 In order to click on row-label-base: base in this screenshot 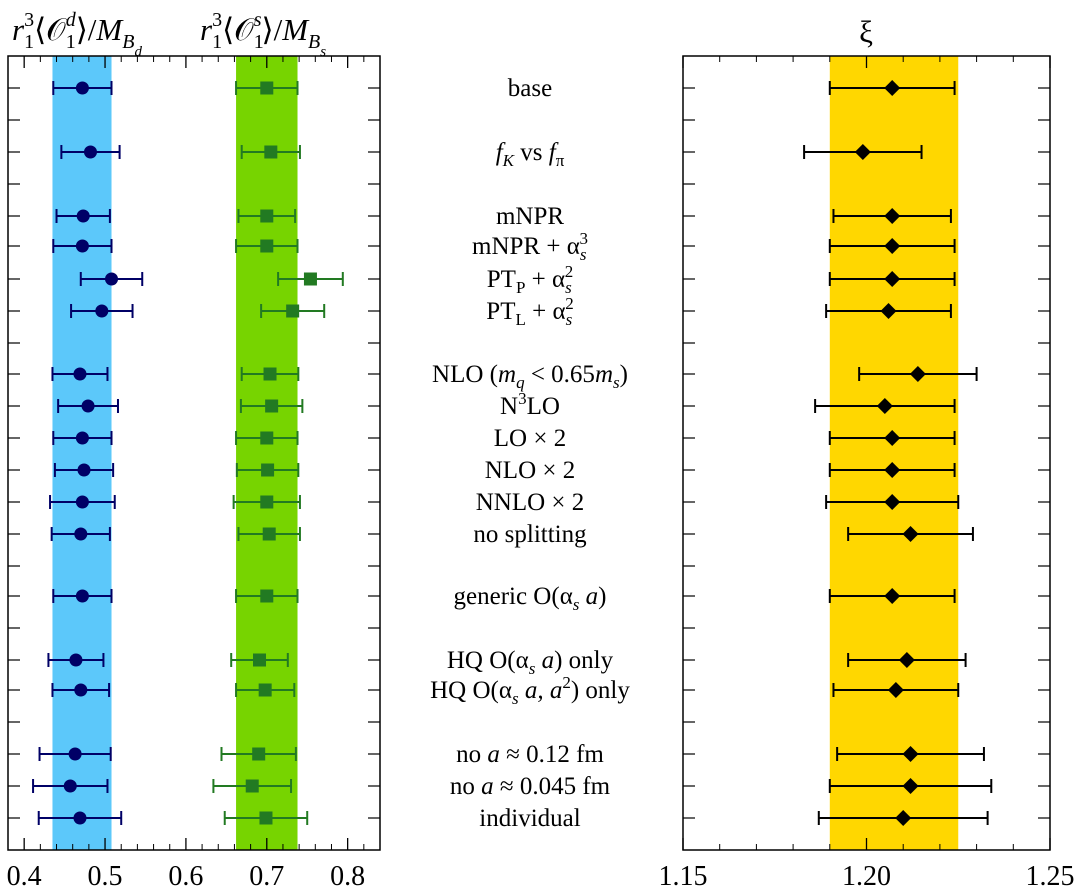, I will do `click(530, 88)`.